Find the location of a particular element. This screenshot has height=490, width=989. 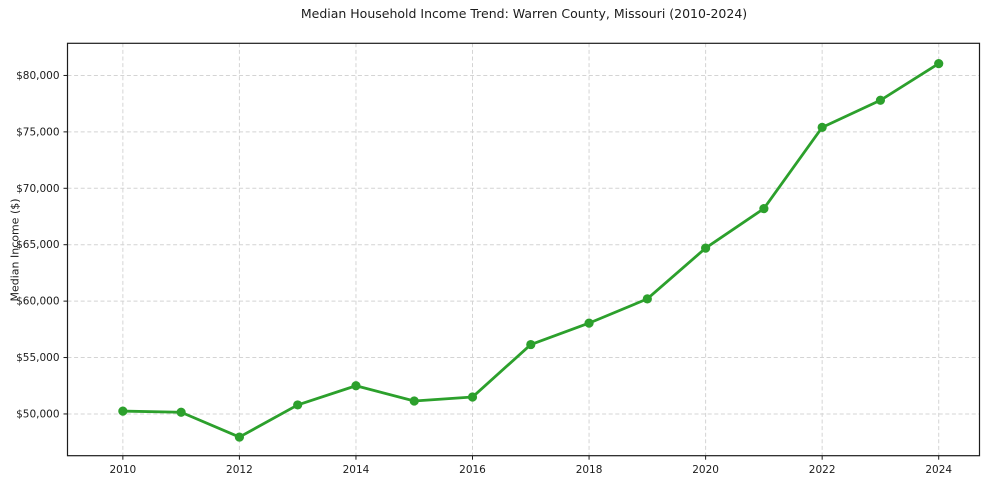

x-tick-label: 2022 is located at coordinates (822, 470).